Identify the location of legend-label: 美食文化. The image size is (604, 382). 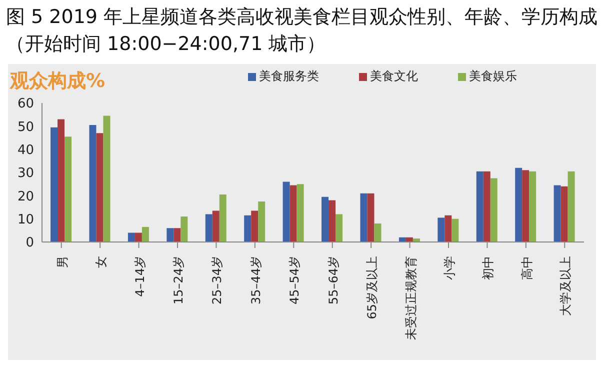
(393, 76).